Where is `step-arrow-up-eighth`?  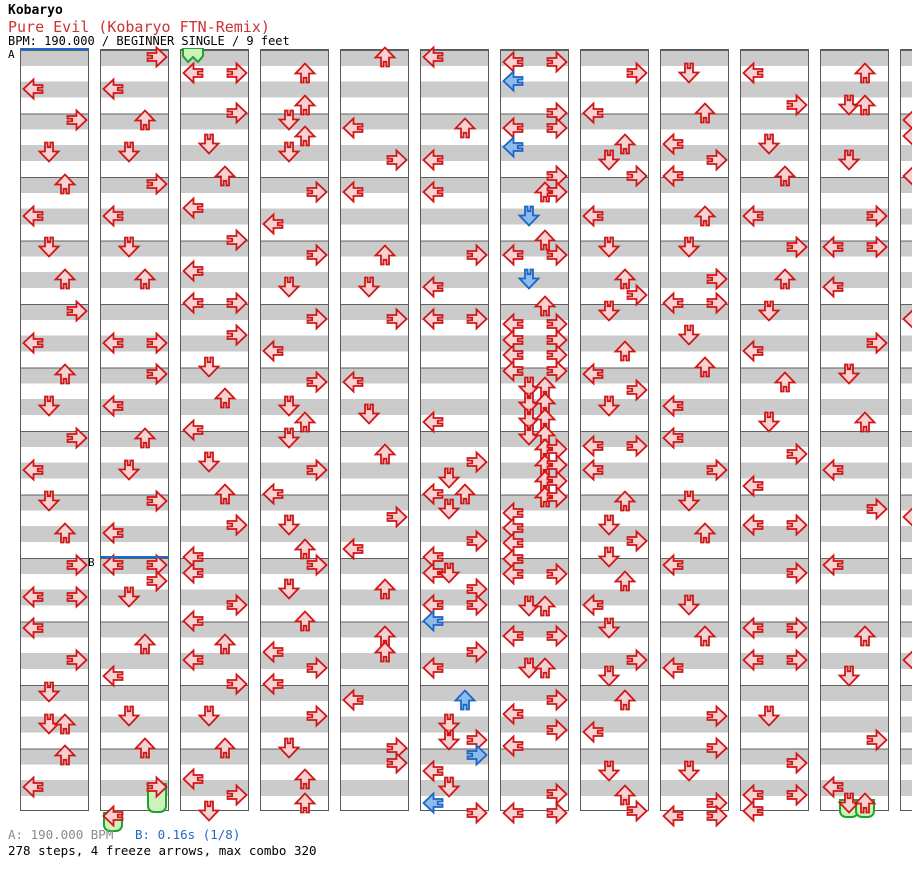
step-arrow-up-eighth is located at coordinates (465, 700).